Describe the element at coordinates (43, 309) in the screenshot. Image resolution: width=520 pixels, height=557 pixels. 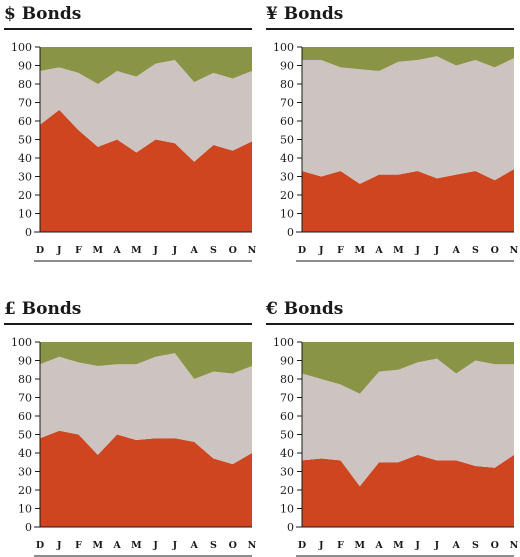
I see `chart-title: £ Bonds` at that location.